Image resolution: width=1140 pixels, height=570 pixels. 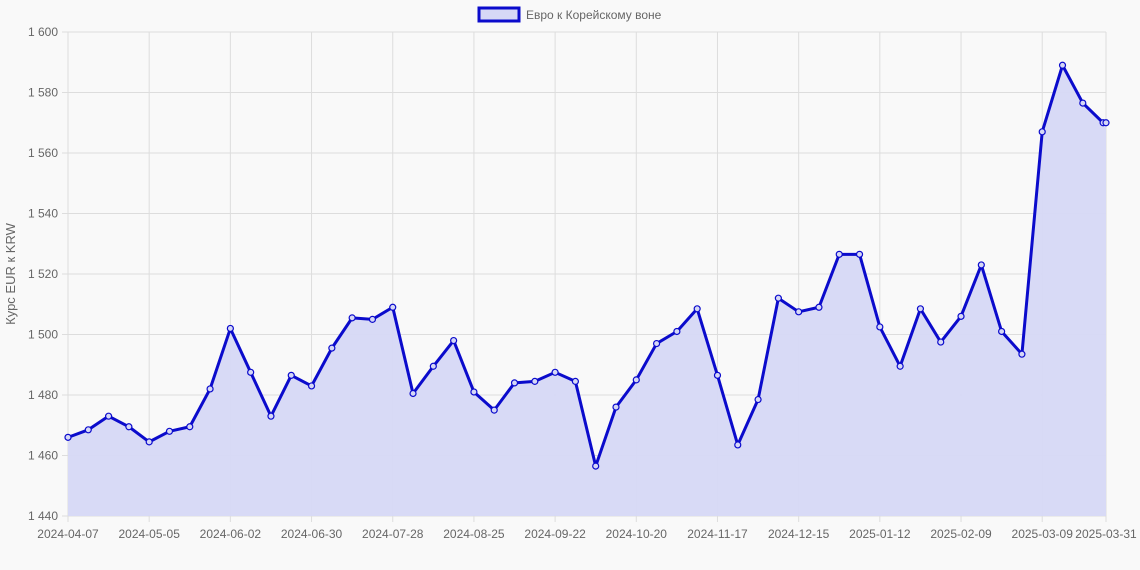 What do you see at coordinates (799, 534) in the screenshot?
I see `x-tick-label: 2024-12-15` at bounding box center [799, 534].